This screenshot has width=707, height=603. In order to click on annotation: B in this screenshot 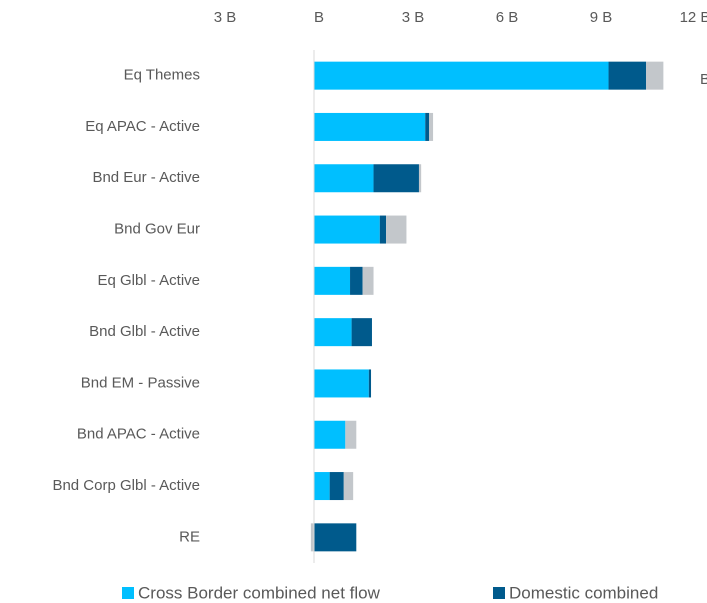, I will do `click(703, 79)`.